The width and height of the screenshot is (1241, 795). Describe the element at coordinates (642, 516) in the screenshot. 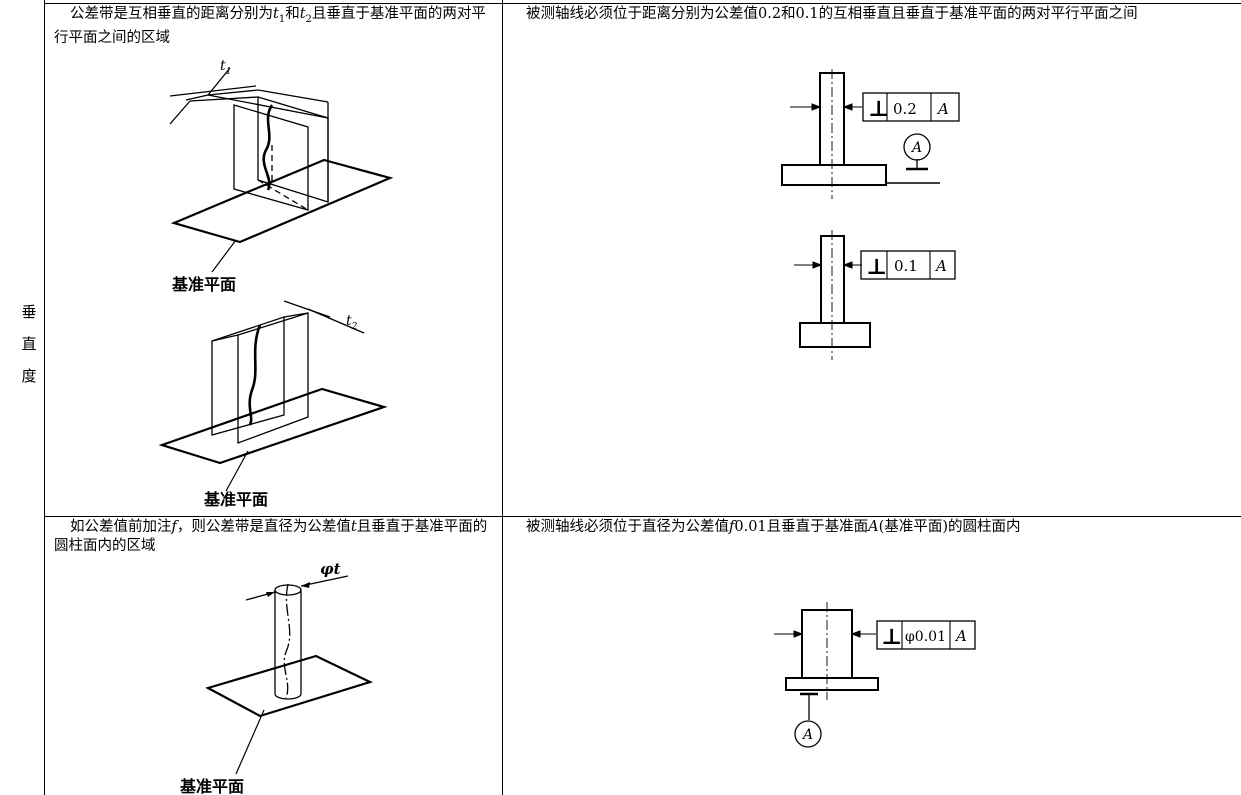

I see `table-row-divider` at that location.